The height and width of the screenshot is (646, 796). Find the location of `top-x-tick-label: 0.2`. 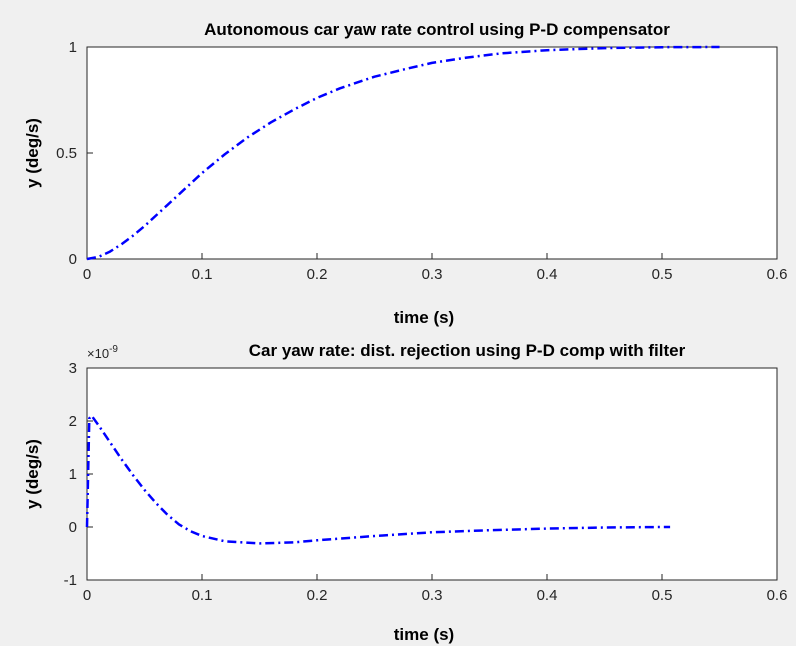

top-x-tick-label: 0.2 is located at coordinates (317, 274).